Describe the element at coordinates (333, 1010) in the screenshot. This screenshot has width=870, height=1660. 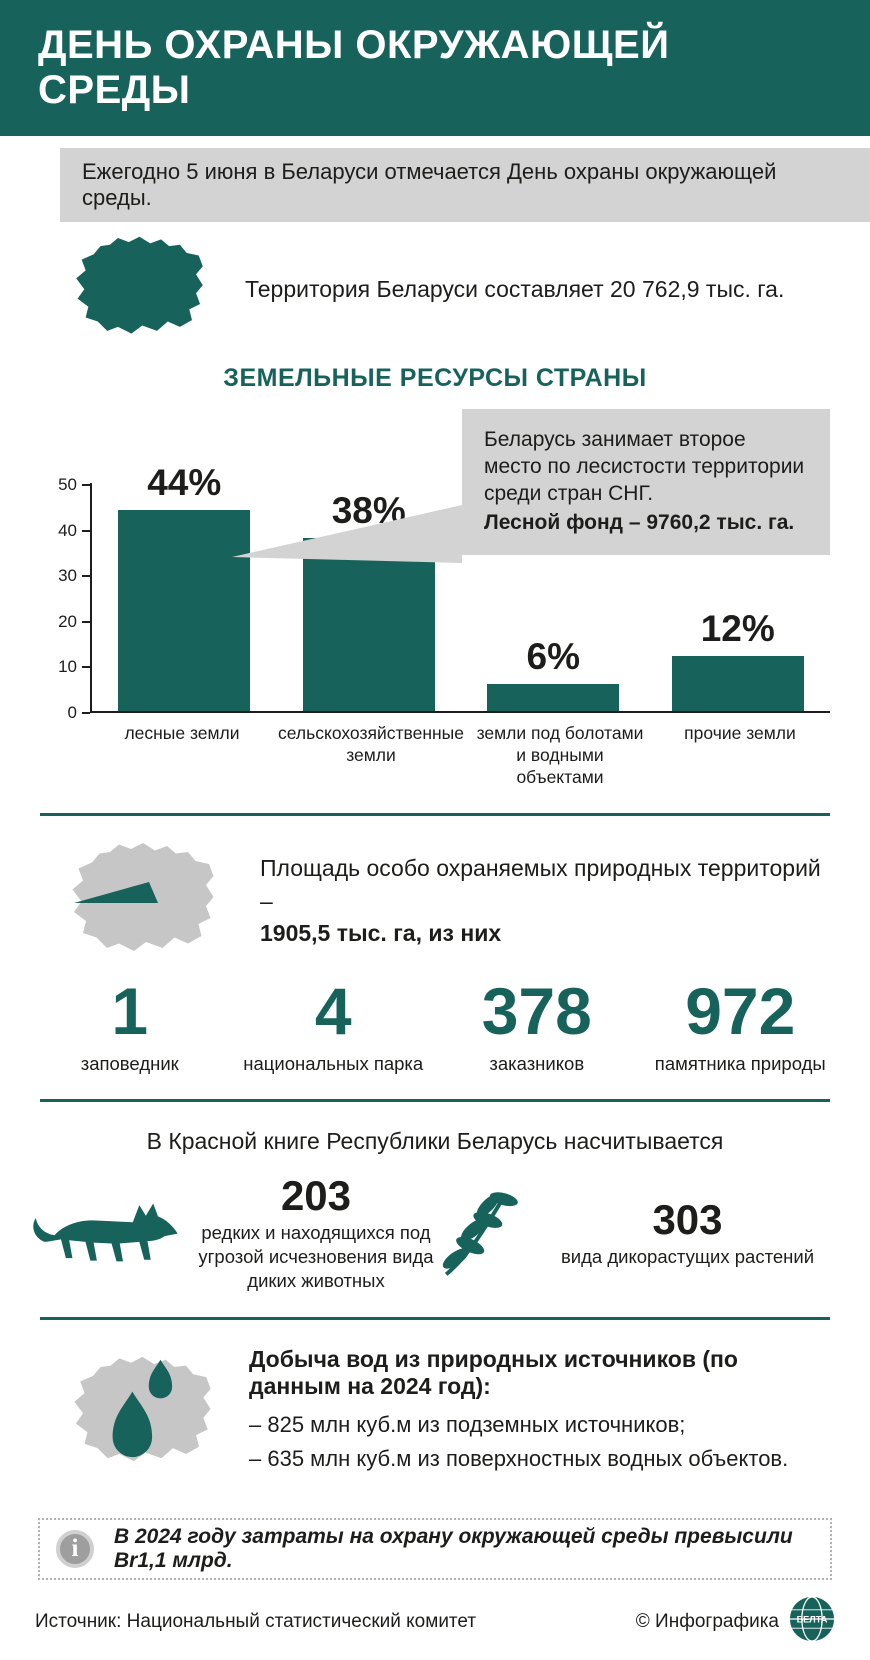
I see `stat-value: 4` at that location.